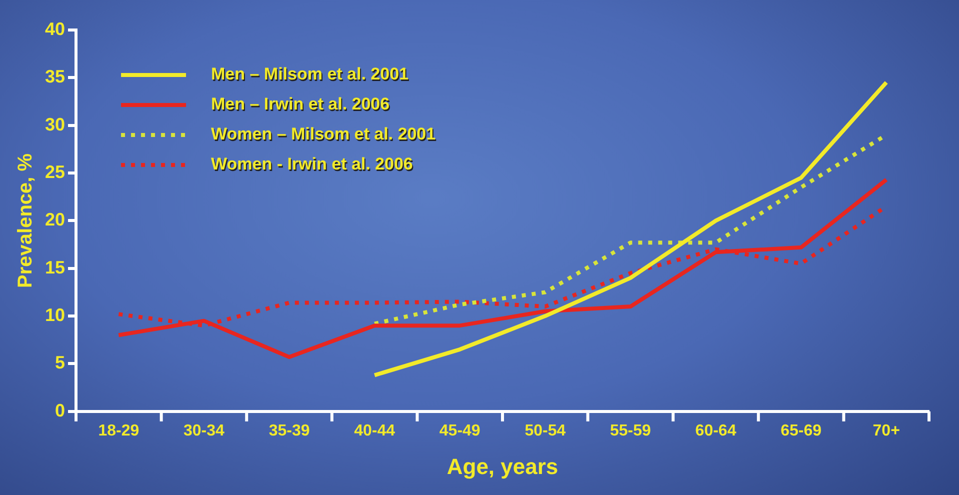  Describe the element at coordinates (375, 431) in the screenshot. I see `x-tick-label: 40-44` at that location.